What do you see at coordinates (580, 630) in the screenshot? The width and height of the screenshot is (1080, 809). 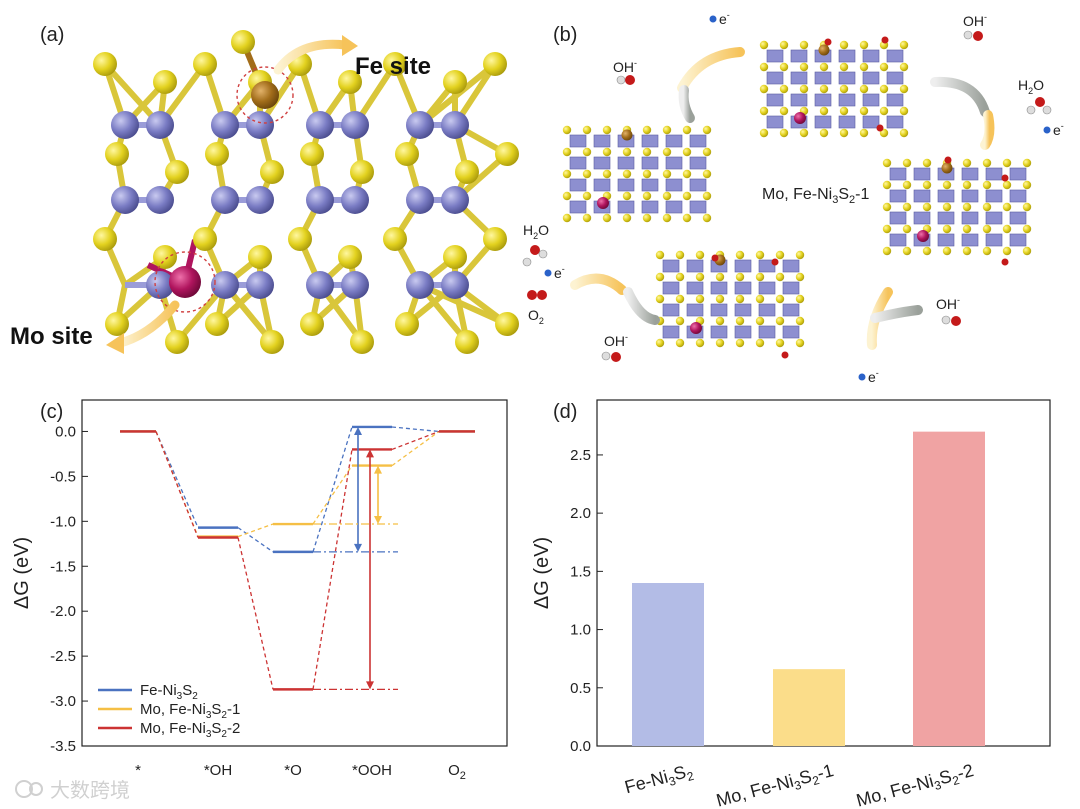 I see `d-ytick-label: 1.0` at bounding box center [580, 630].